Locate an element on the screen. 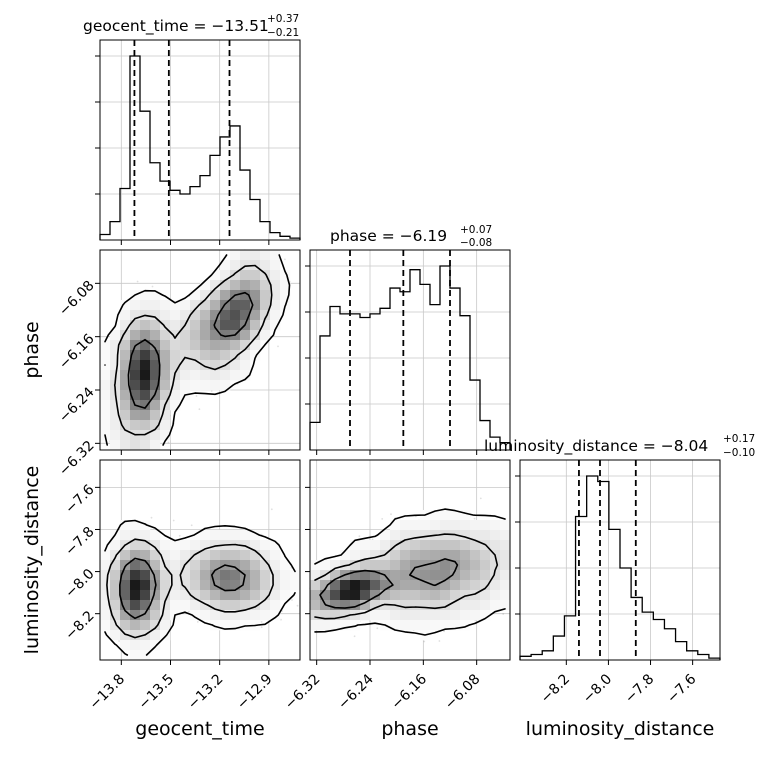 This screenshot has height=760, width=760. x-tick-label: −8.2 is located at coordinates (555, 688).